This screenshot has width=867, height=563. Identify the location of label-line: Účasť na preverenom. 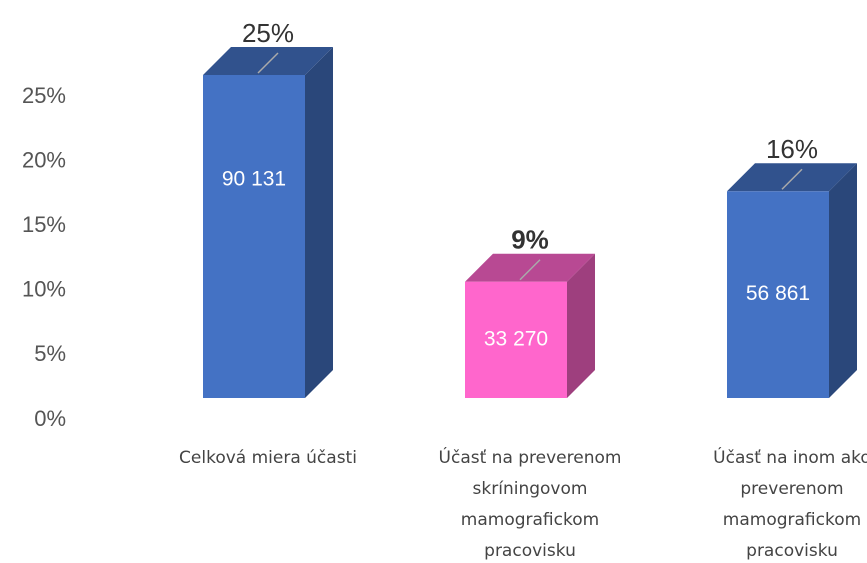
(530, 457).